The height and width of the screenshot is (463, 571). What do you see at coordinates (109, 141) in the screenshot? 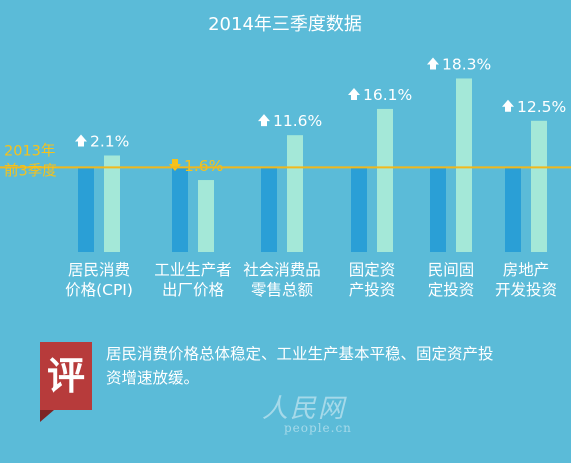
I see `change-label-0: 2.1%` at bounding box center [109, 141].